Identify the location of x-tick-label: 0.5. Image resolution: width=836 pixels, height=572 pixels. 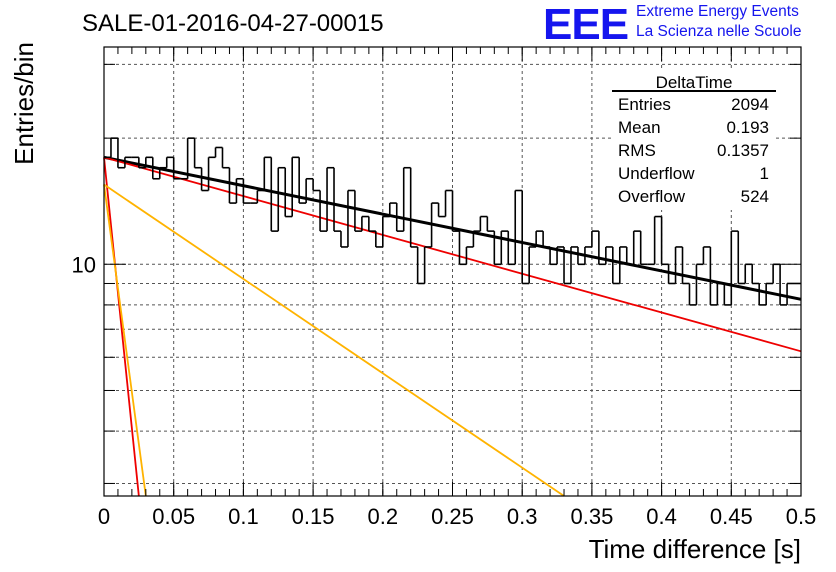
(801, 516).